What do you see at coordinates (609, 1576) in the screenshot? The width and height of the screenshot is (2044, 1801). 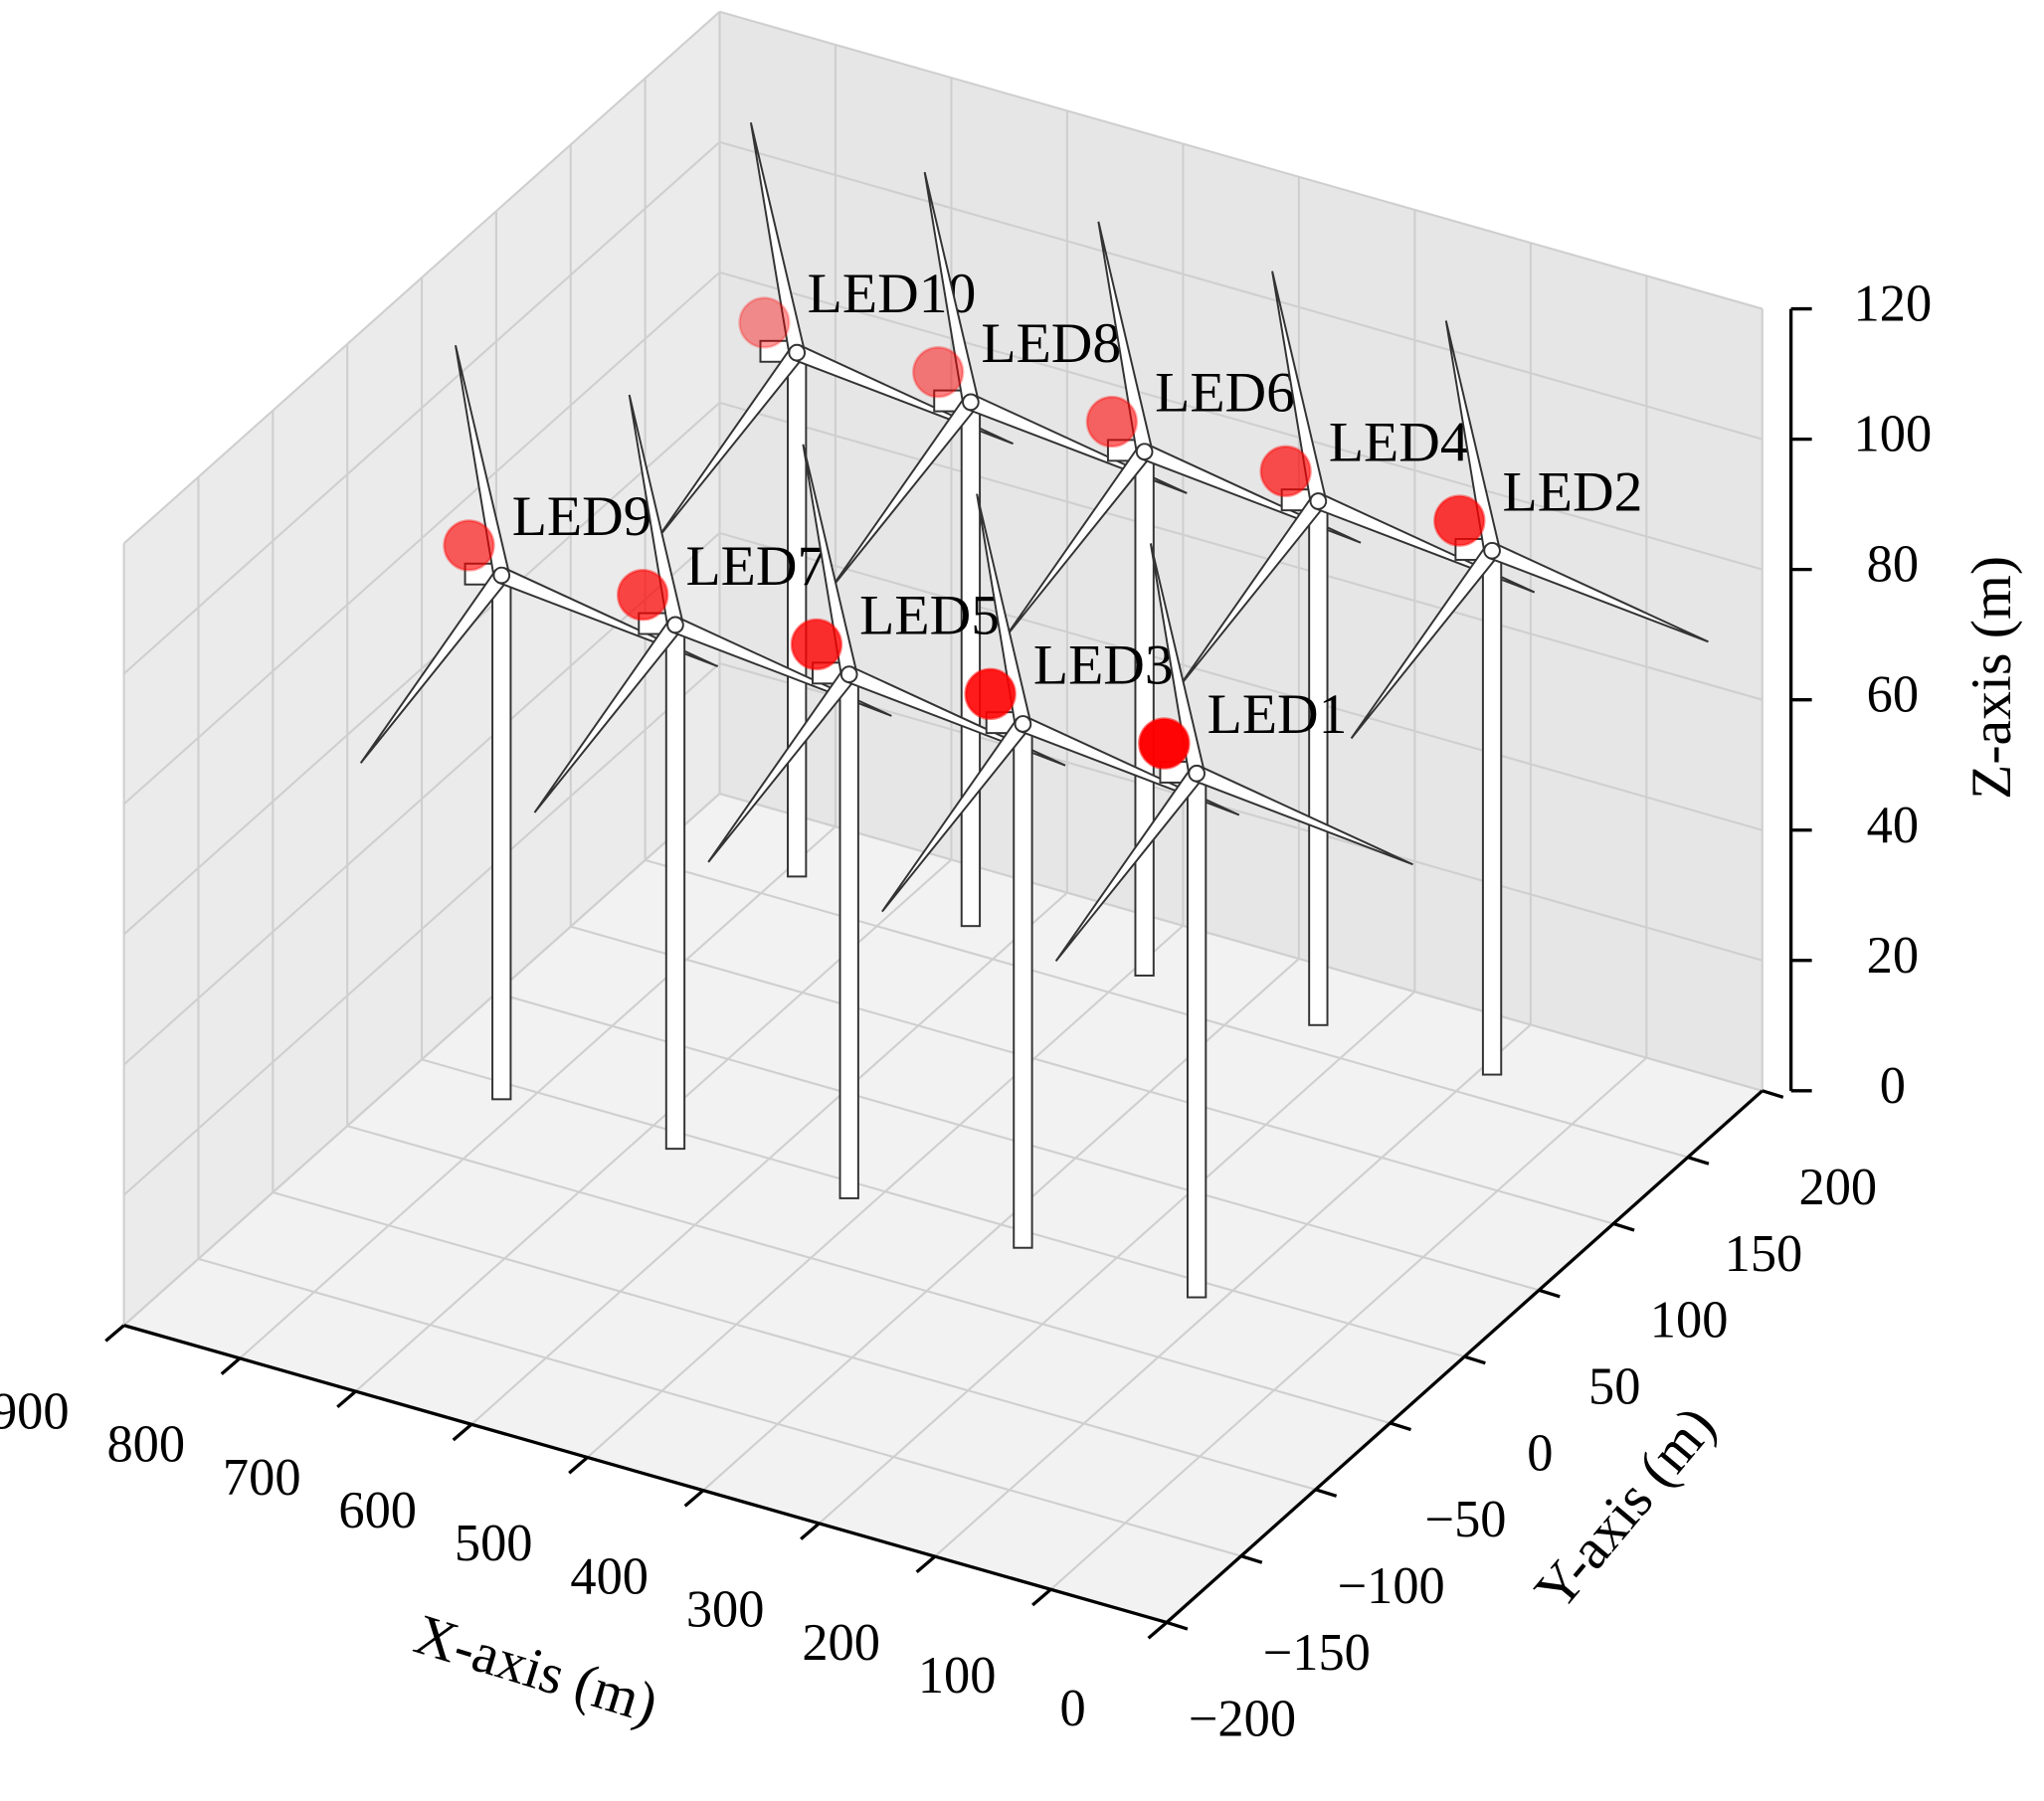 I see `x-tick-label: 400` at bounding box center [609, 1576].